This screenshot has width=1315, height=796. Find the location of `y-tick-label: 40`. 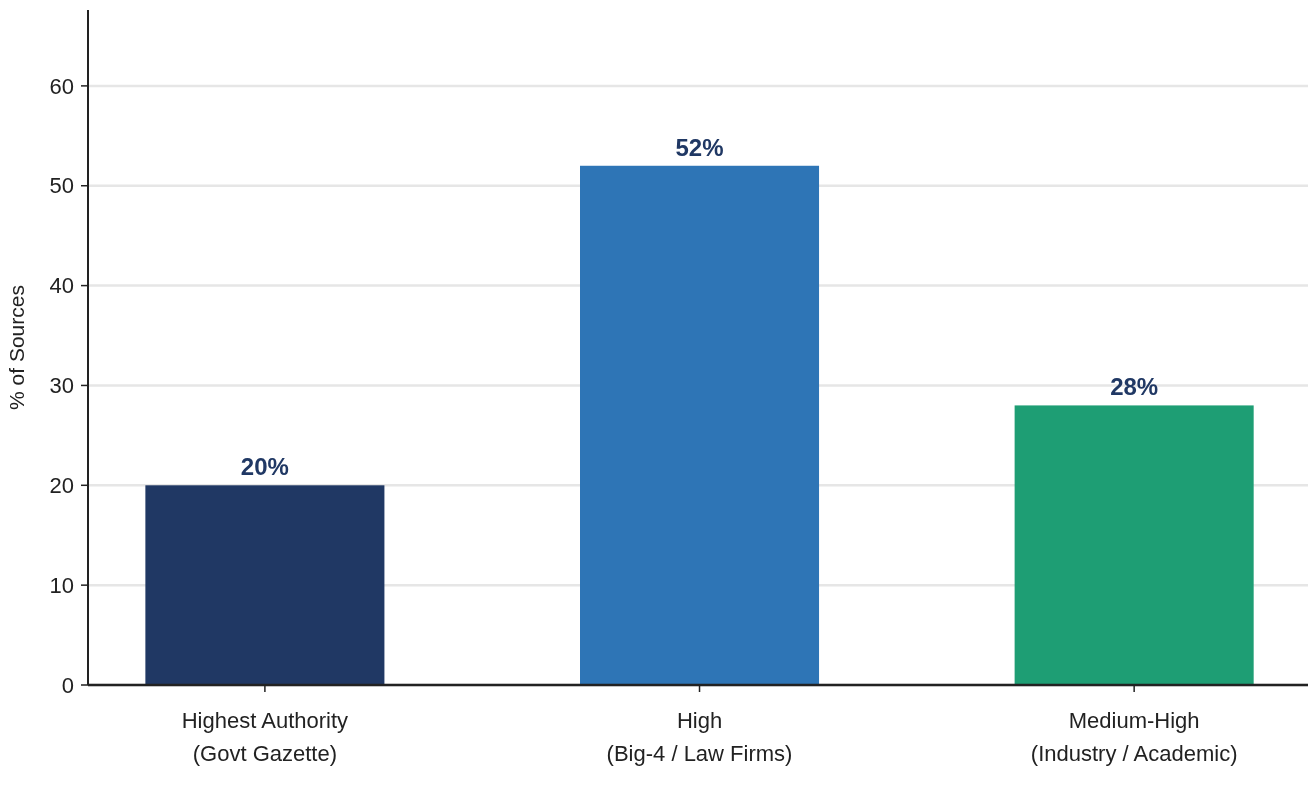

y-tick-label: 40 is located at coordinates (61, 286).